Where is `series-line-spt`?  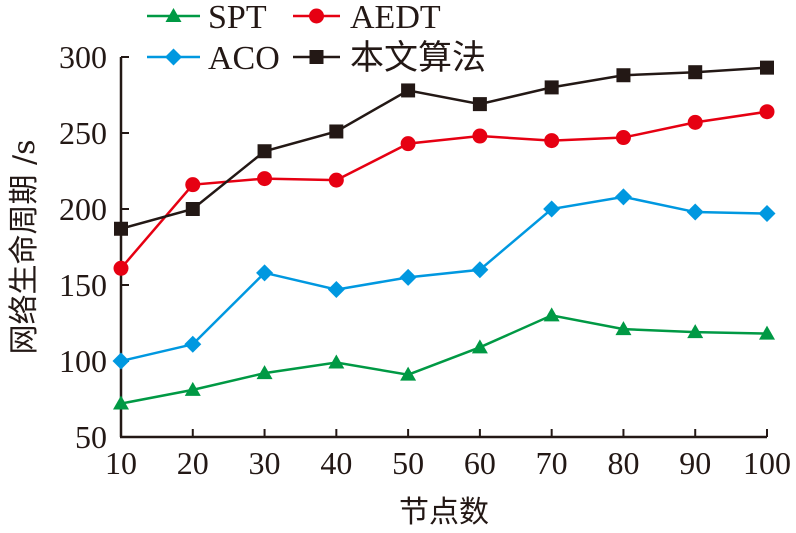 series-line-spt is located at coordinates (444, 359).